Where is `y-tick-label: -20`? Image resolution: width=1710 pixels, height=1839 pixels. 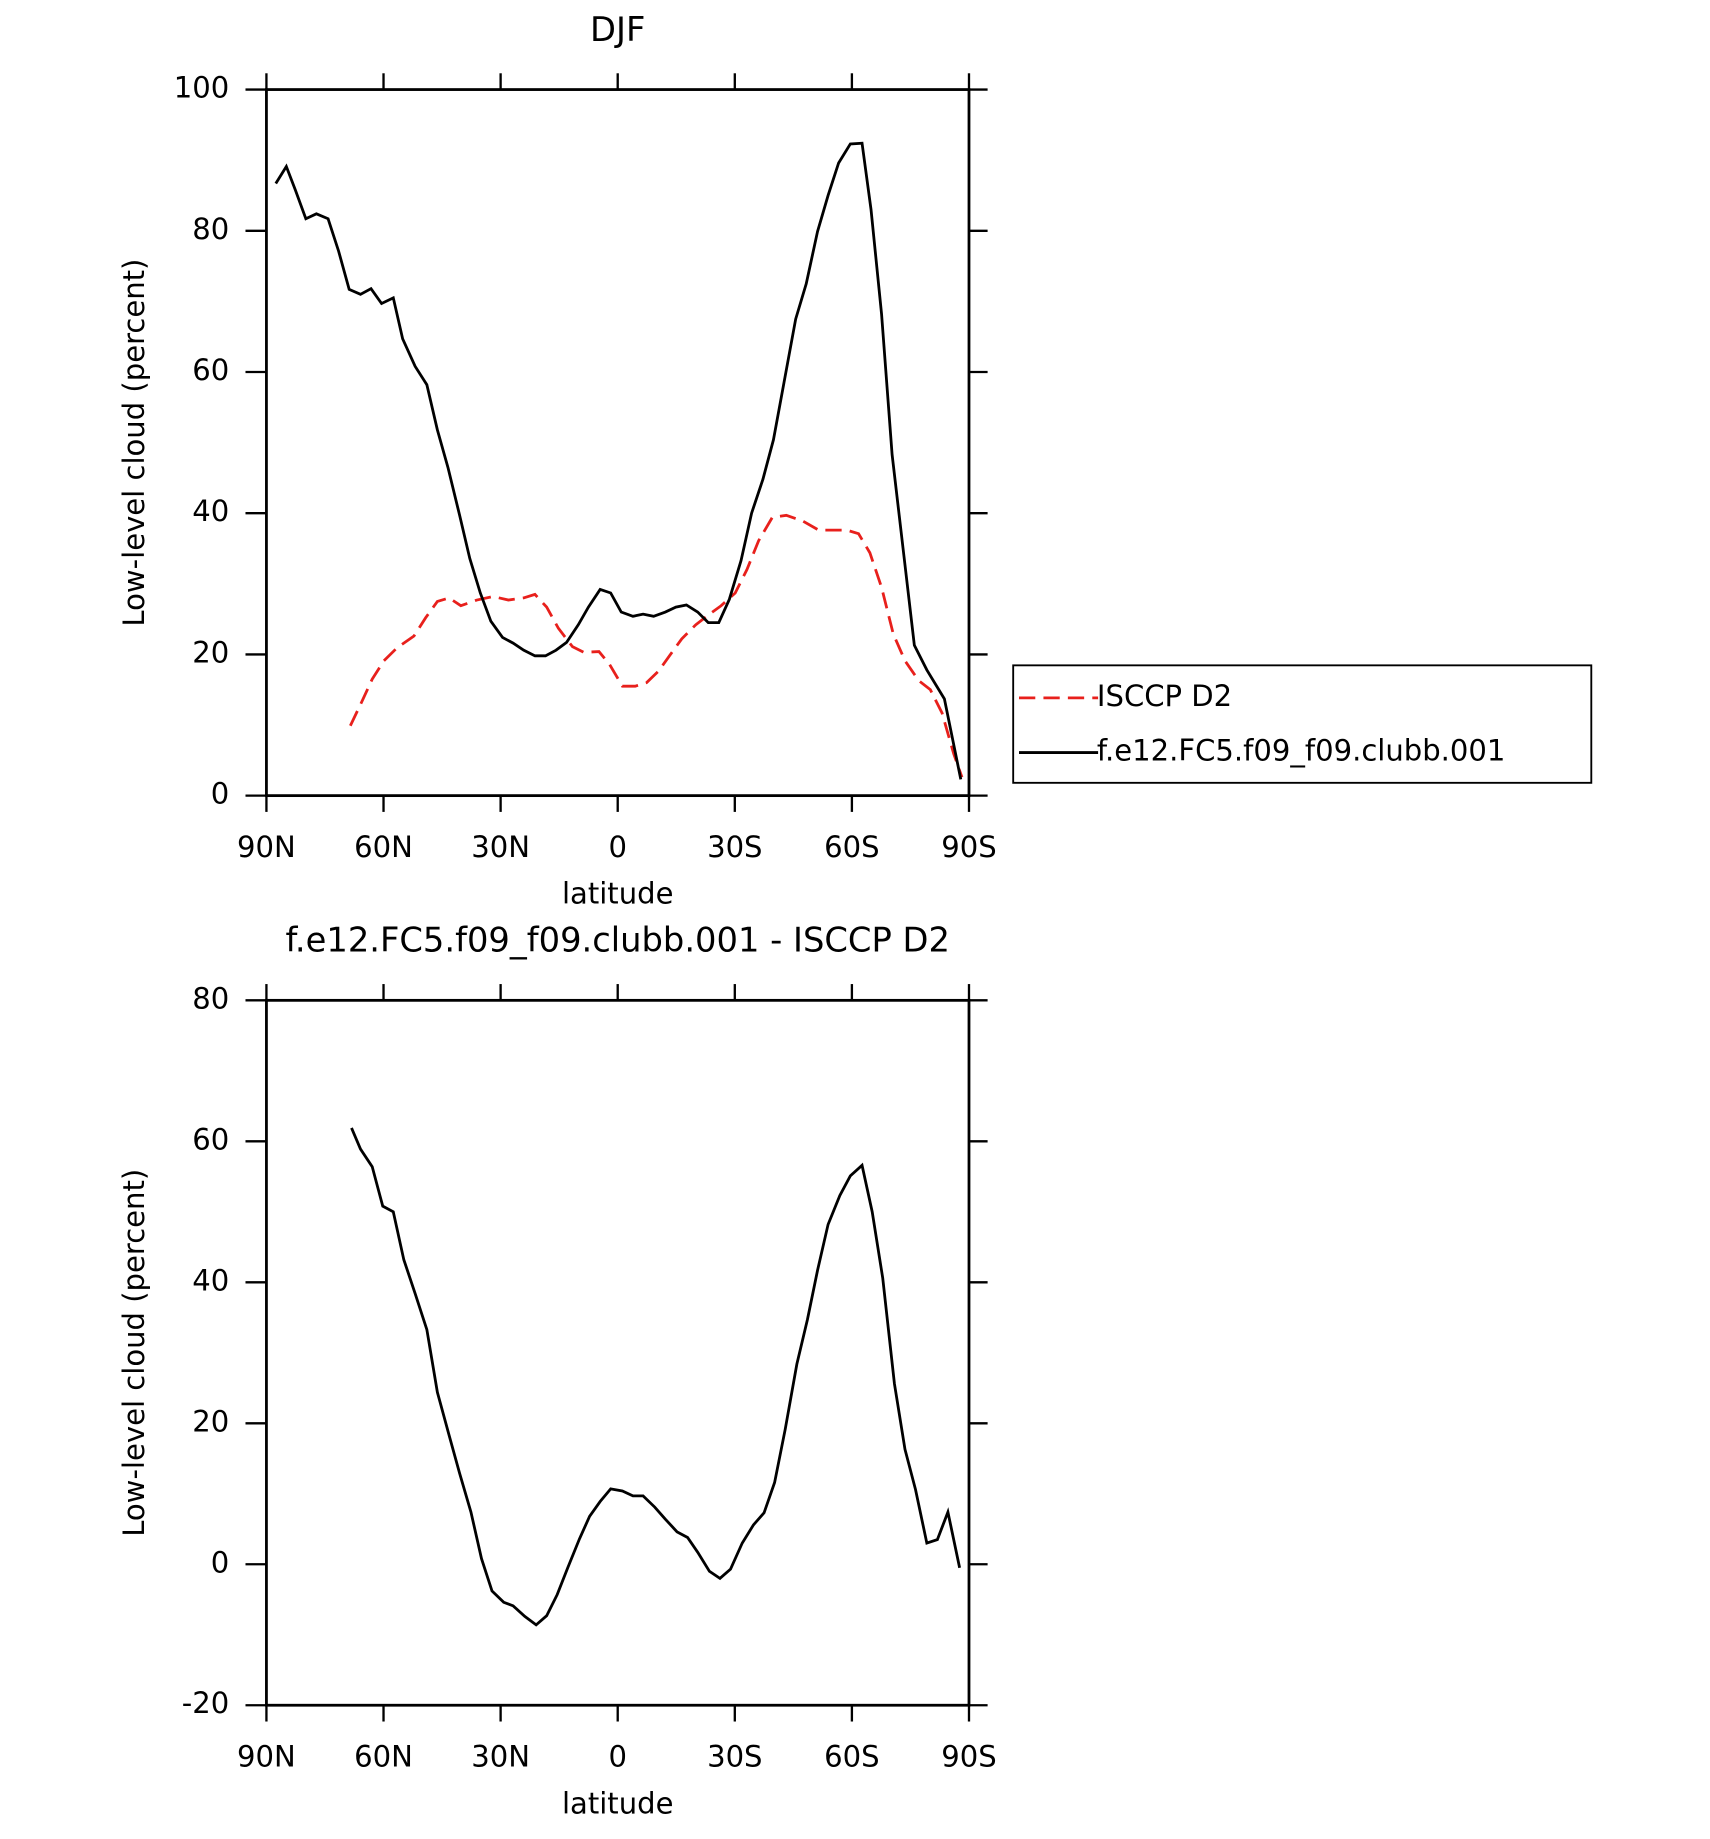
y-tick-label: -20 is located at coordinates (205, 1703).